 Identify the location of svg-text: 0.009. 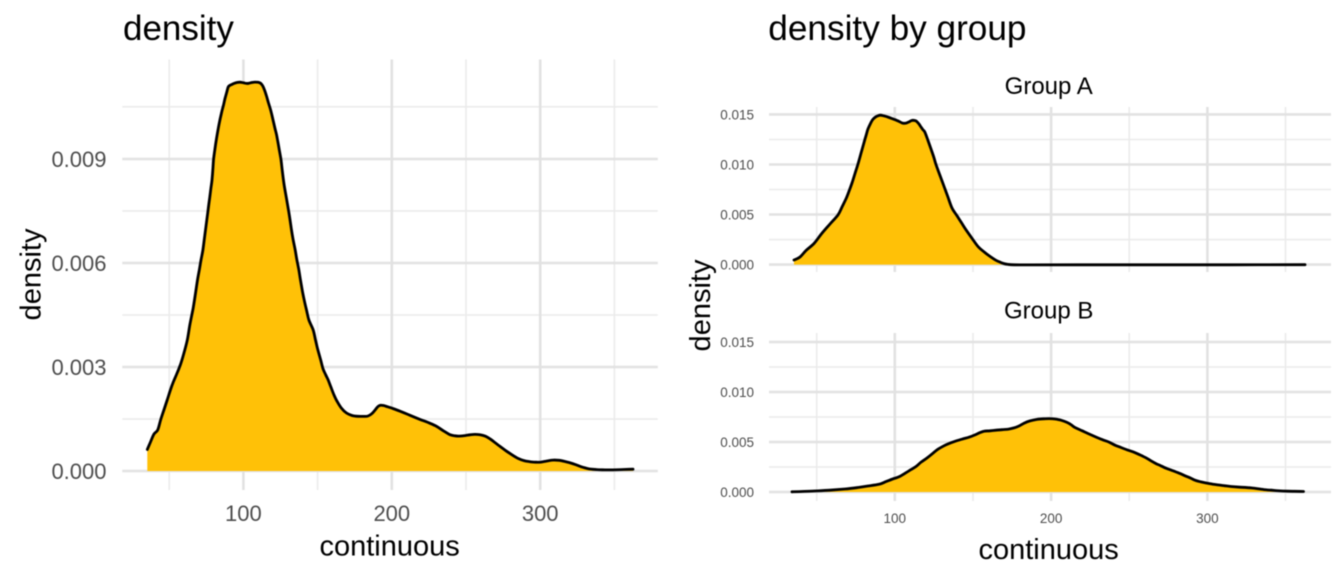
(78, 159).